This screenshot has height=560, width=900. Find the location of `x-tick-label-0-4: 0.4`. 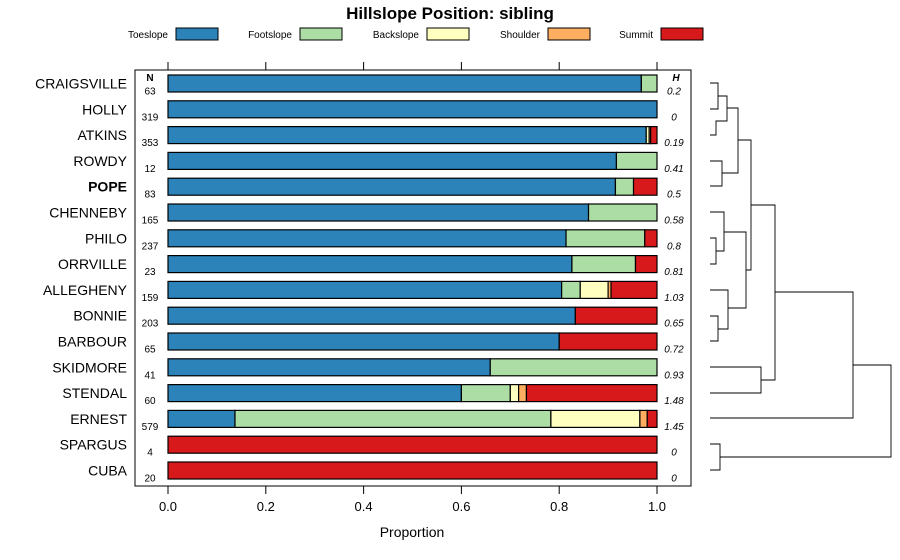

x-tick-label-0-4: 0.4 is located at coordinates (364, 506).